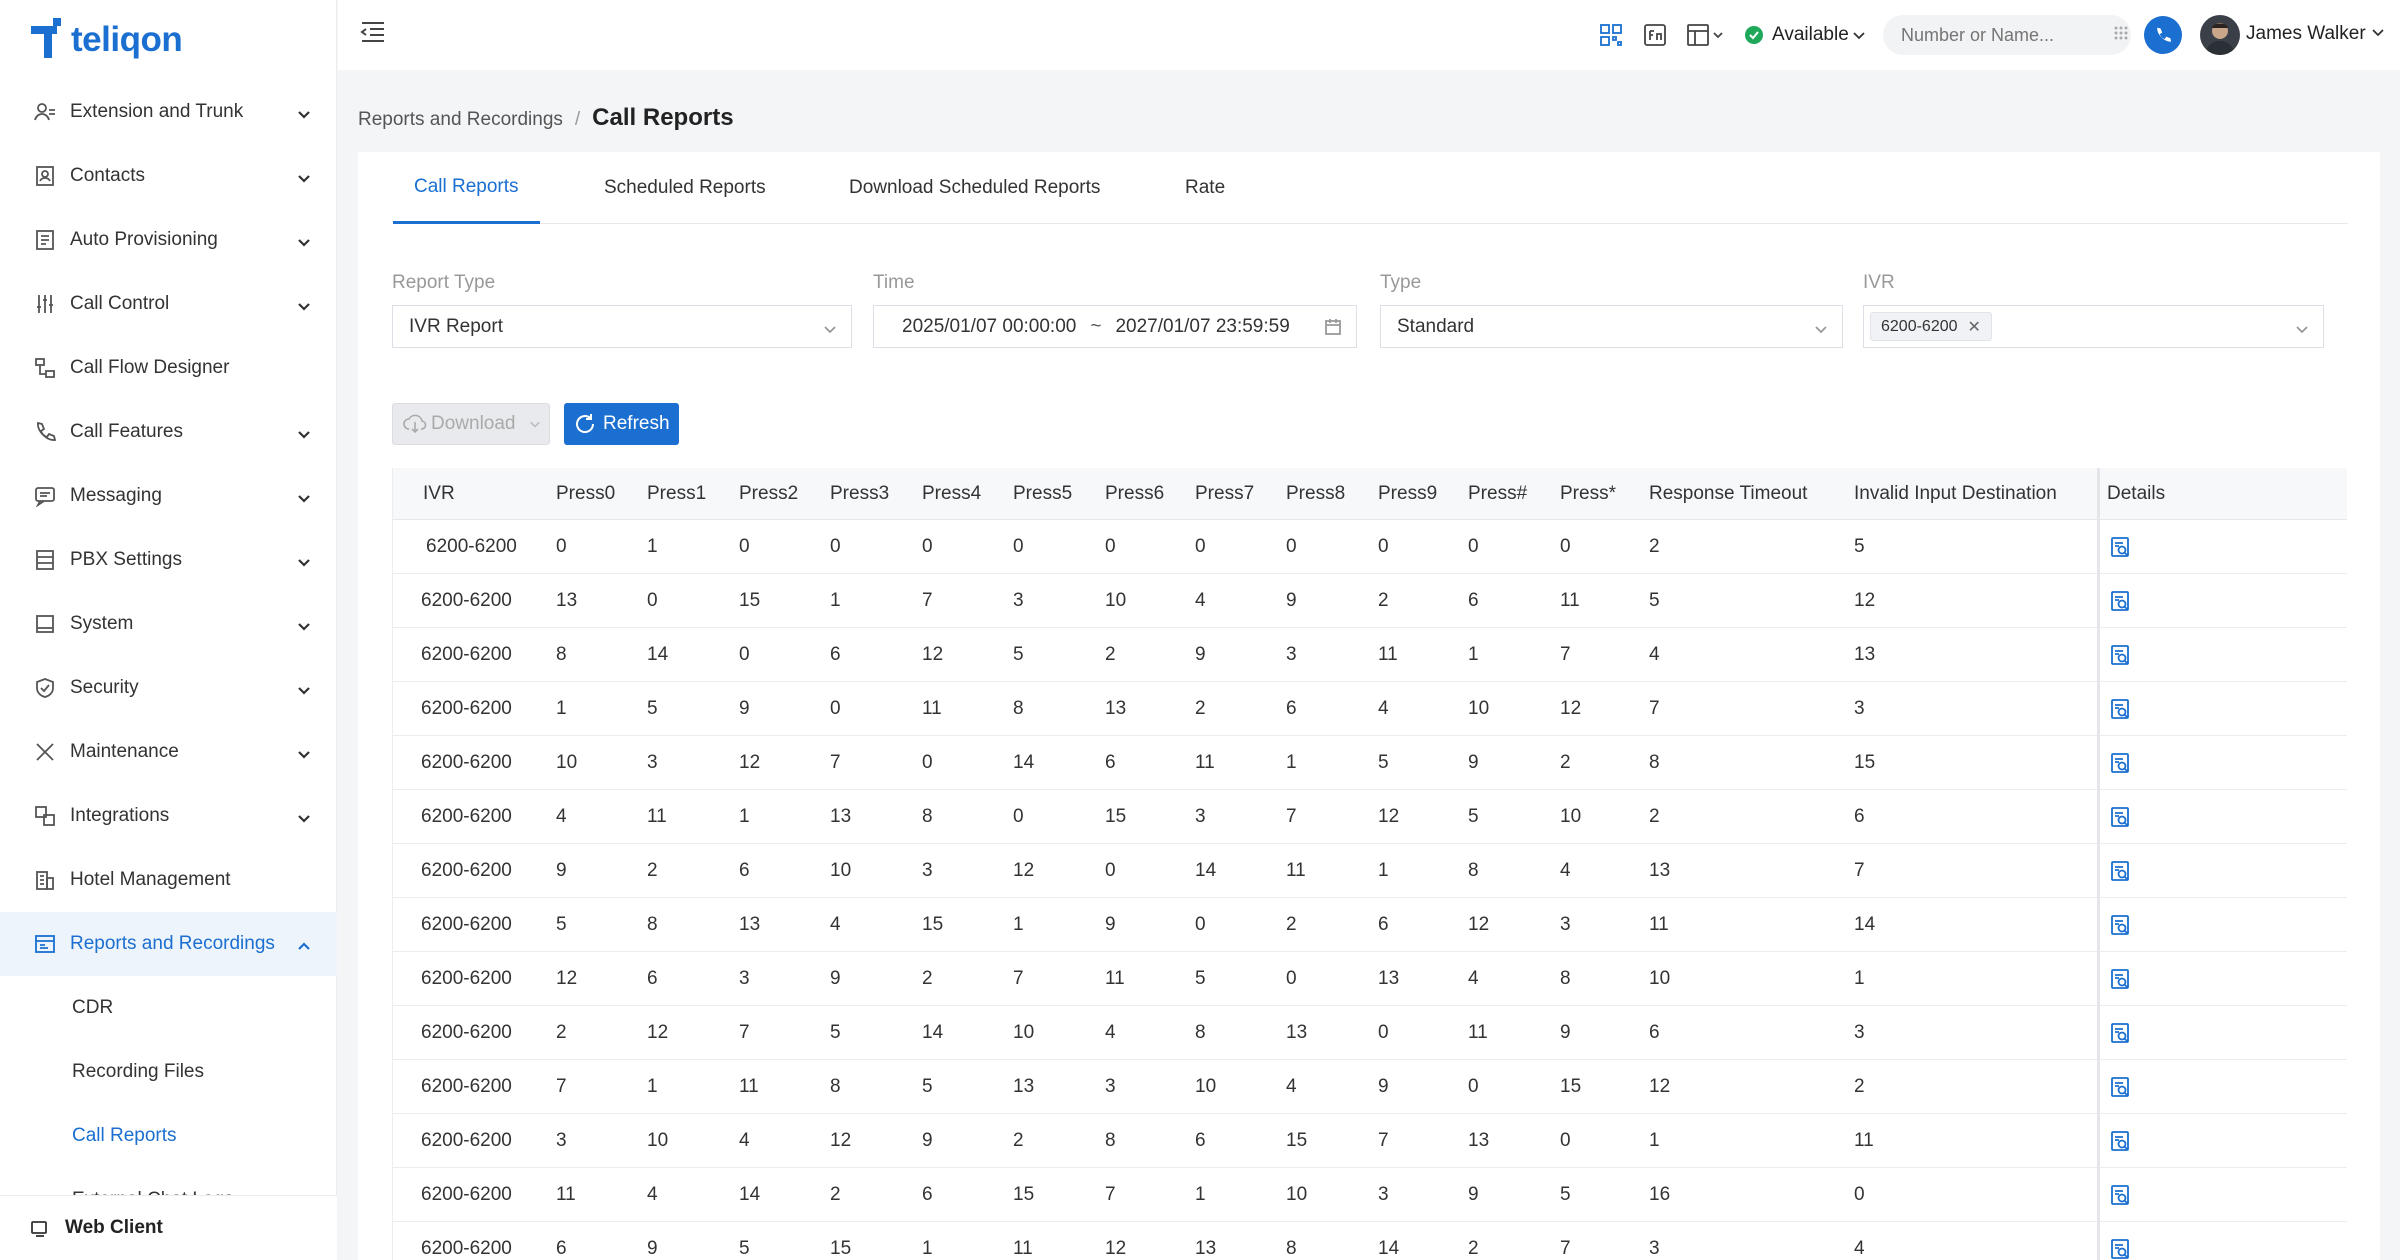 The image size is (2400, 1260). Describe the element at coordinates (172, 943) in the screenshot. I see `sidebar-item-label: Reports and Recordings` at that location.